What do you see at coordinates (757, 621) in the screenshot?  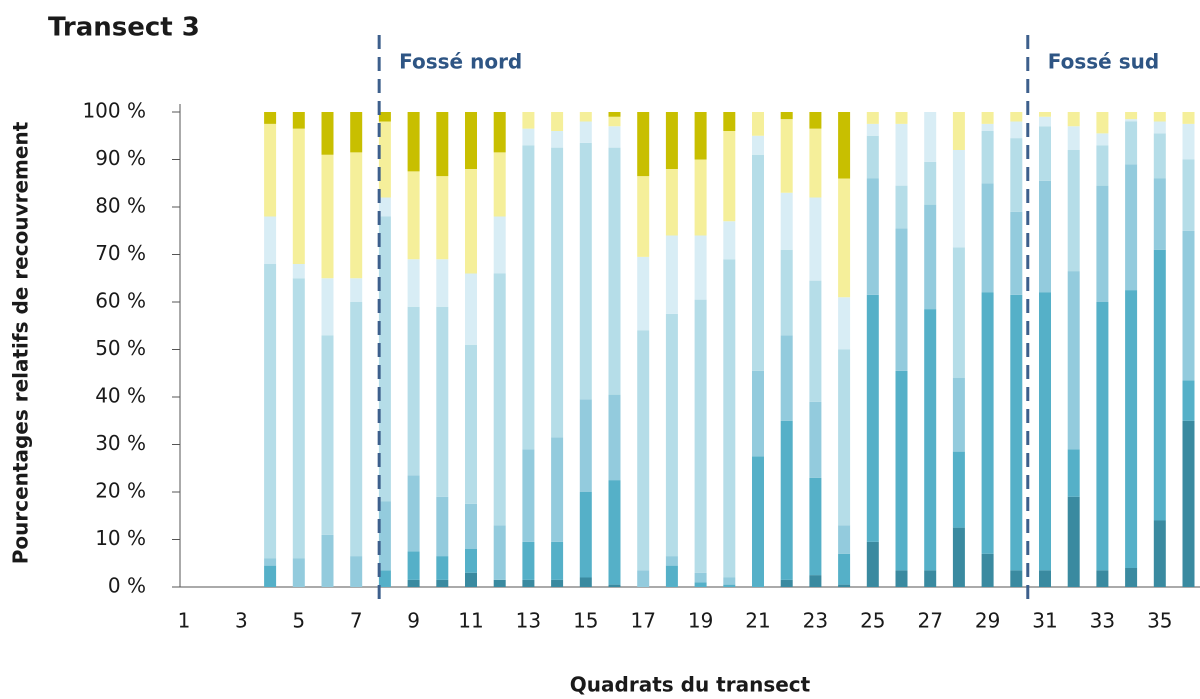 I see `x-tick-label: 21` at bounding box center [757, 621].